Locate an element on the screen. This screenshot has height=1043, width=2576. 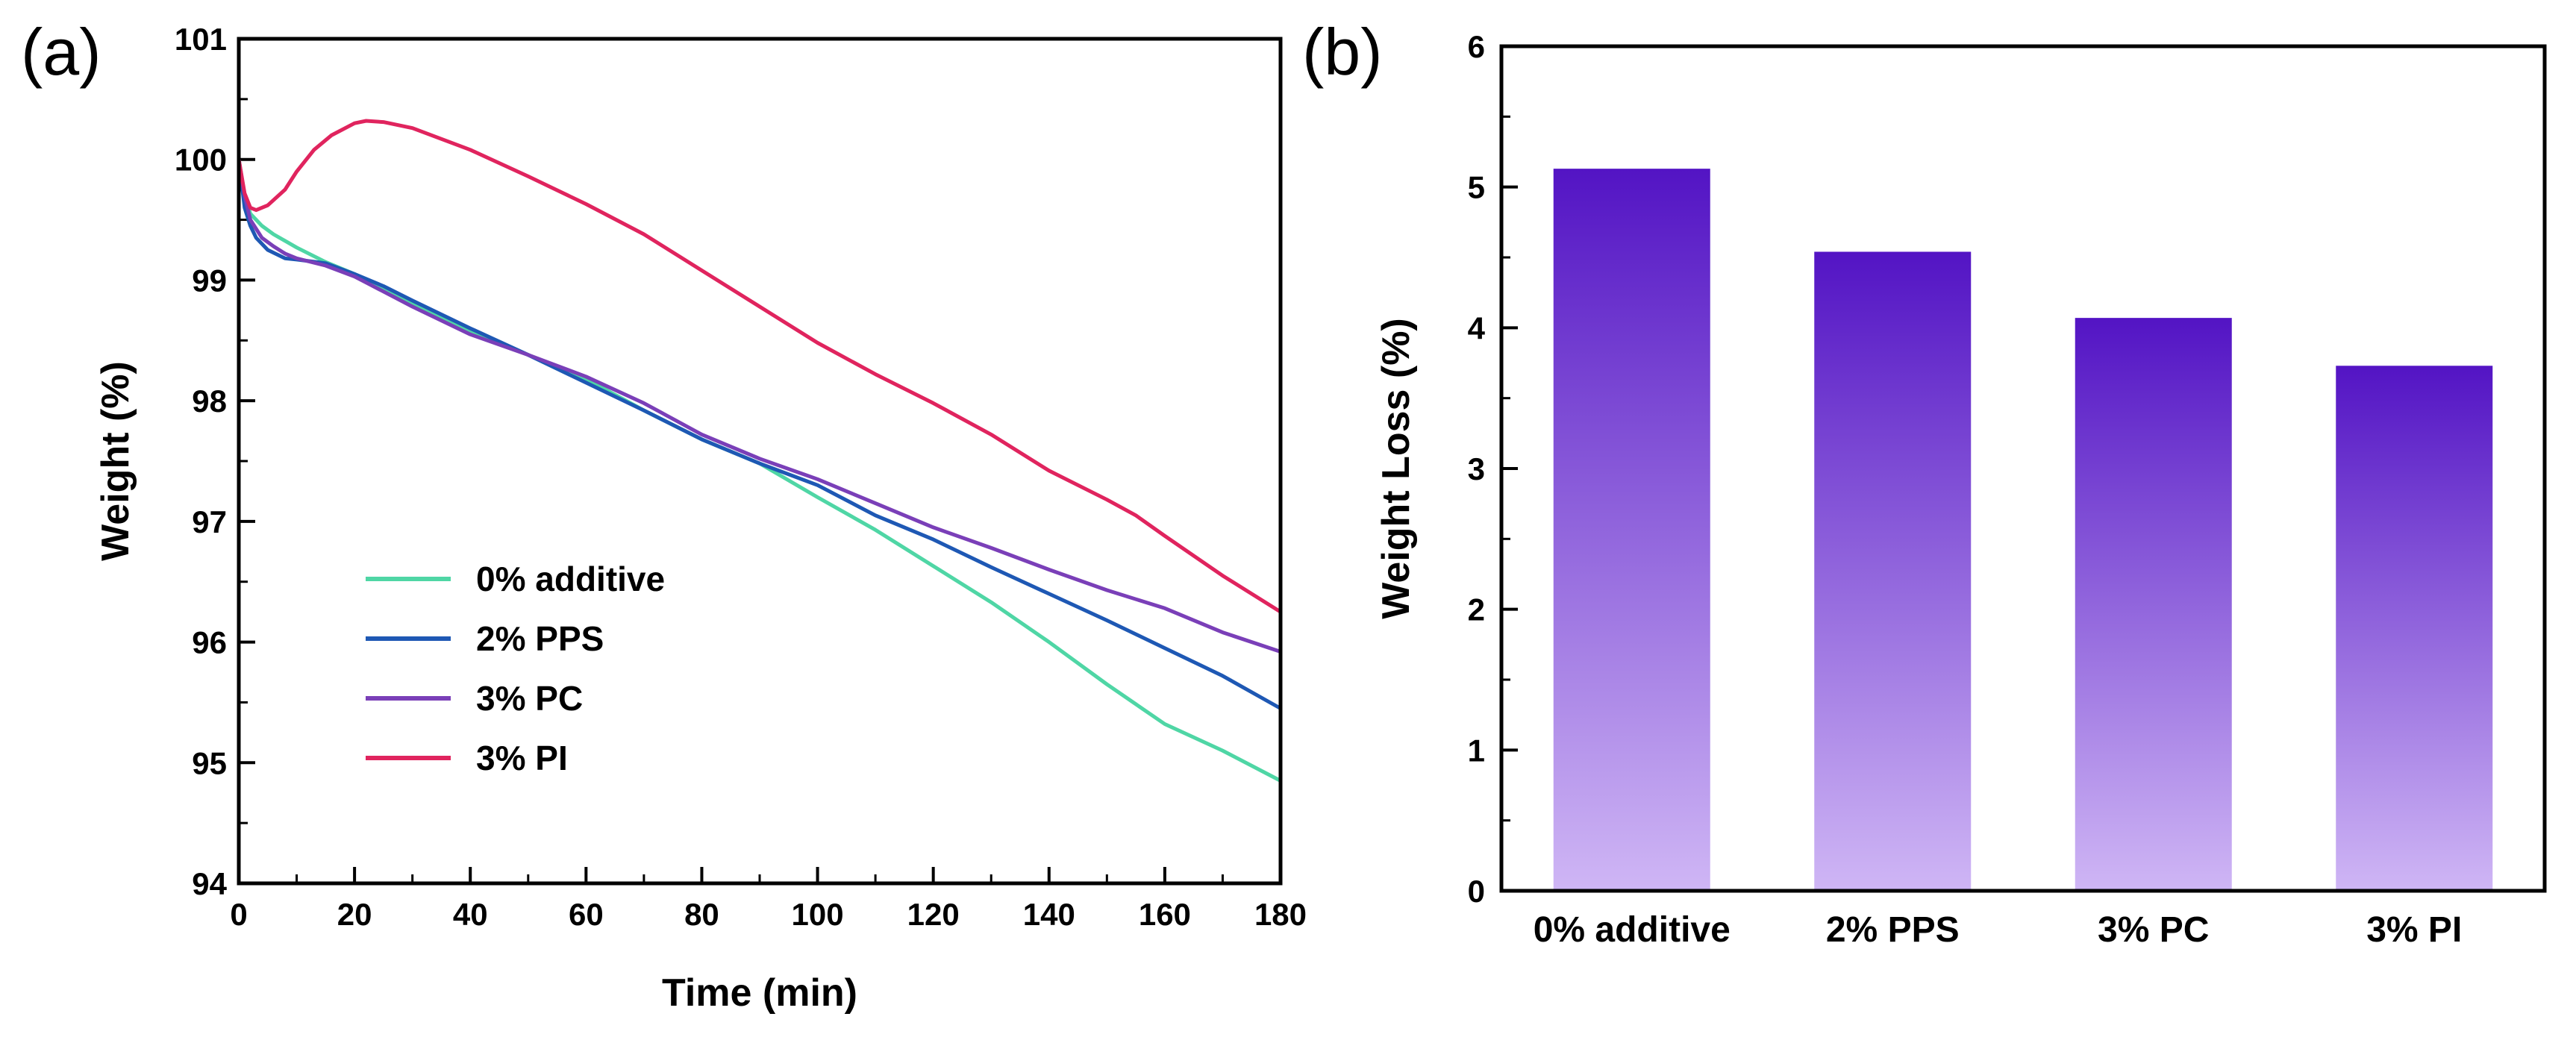
bar-0-additive is located at coordinates (1631, 530).